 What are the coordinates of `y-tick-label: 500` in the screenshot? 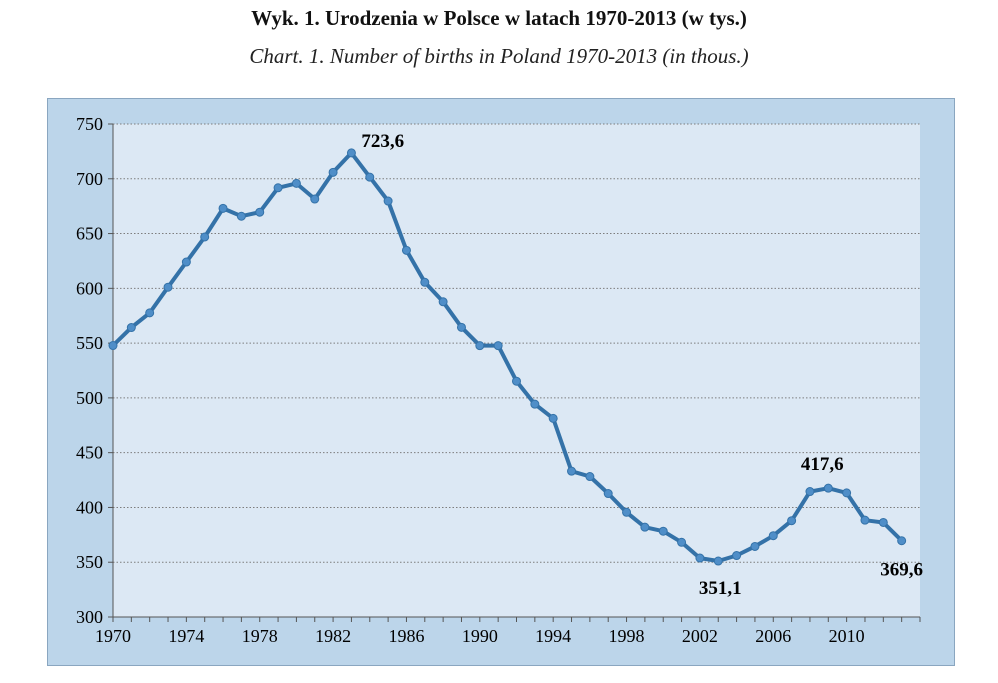 It's located at (89, 398).